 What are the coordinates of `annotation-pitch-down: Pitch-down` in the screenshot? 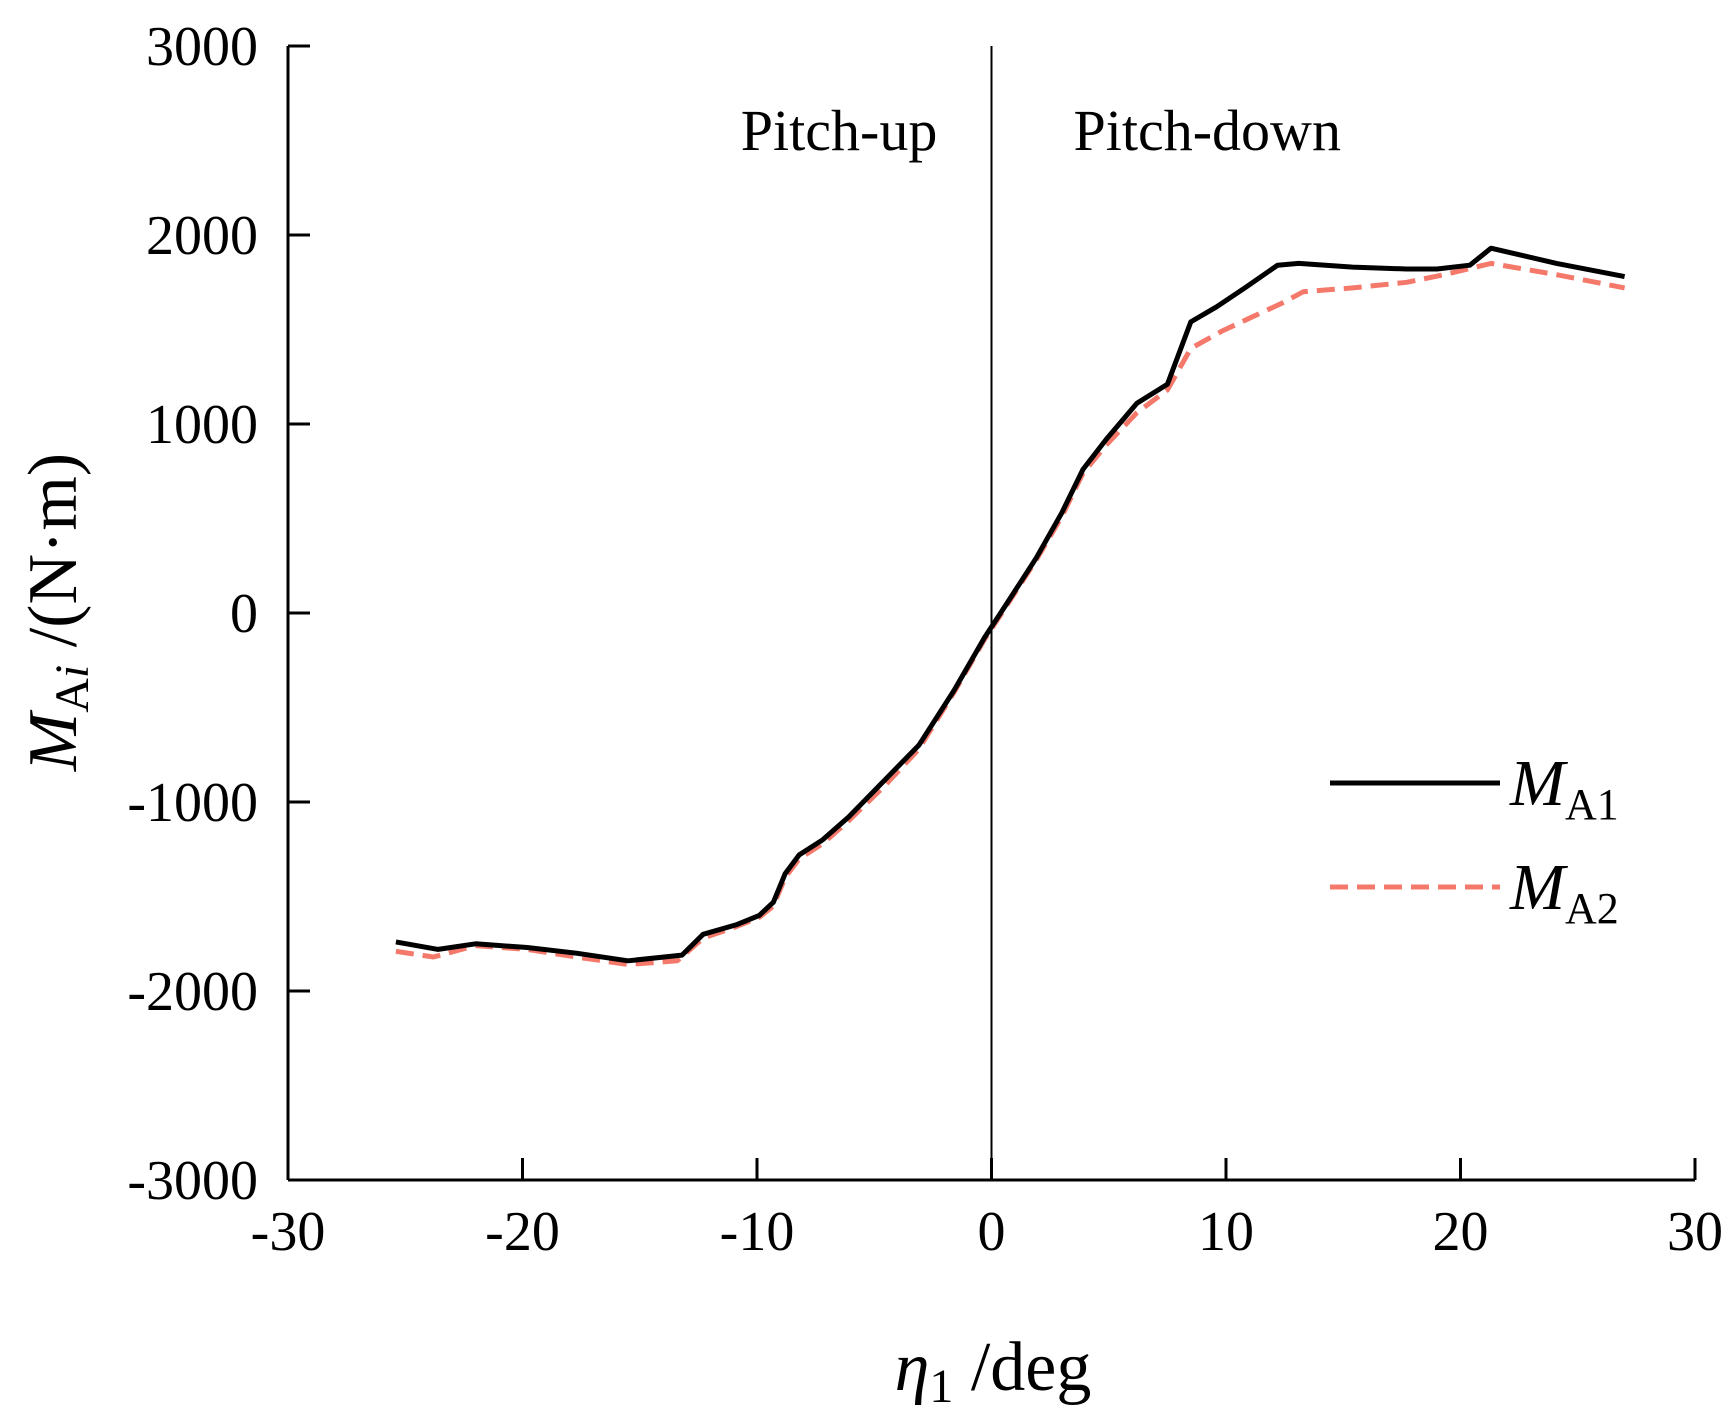 It's located at (1207, 130).